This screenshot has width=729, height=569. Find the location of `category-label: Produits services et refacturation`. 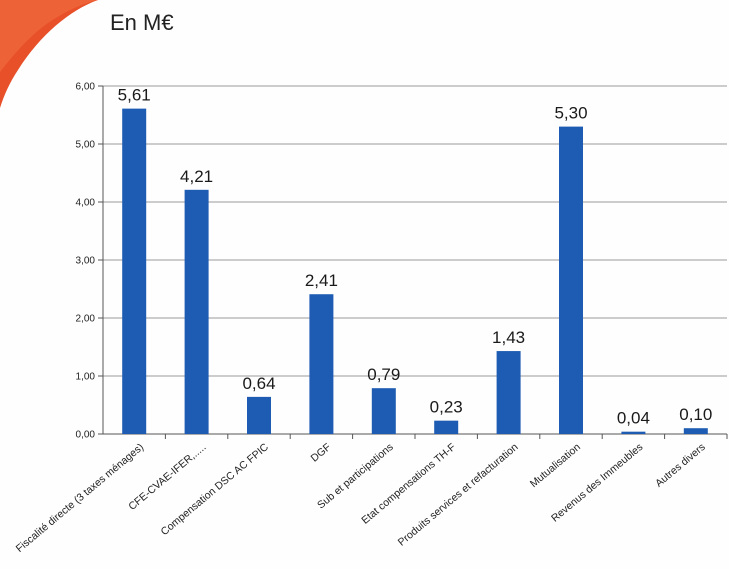

category-label: Produits services et refacturation is located at coordinates (458, 495).